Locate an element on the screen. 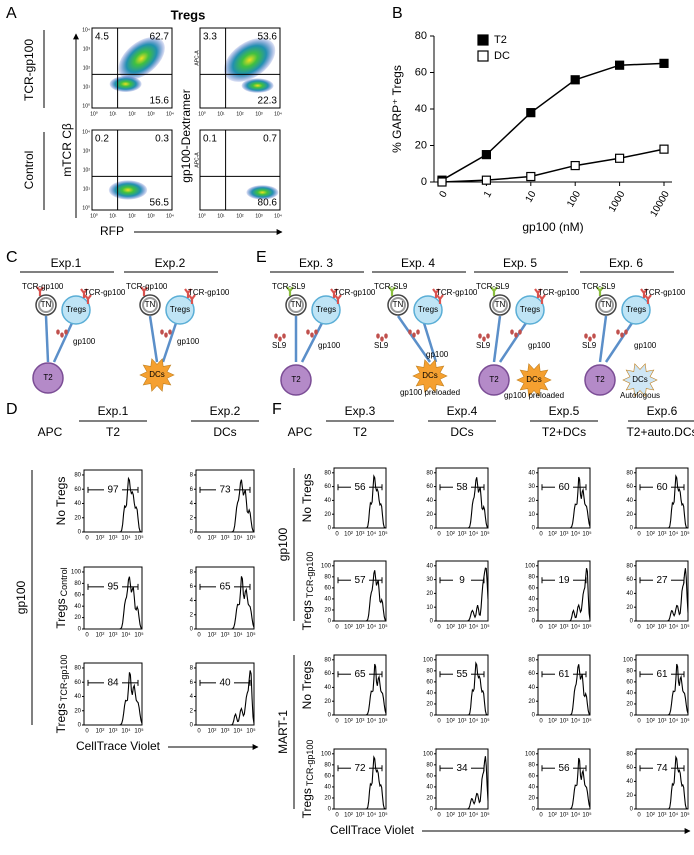 Image resolution: width=694 pixels, height=855 pixels. y-tick-label: 10⁰ is located at coordinates (86, 106).